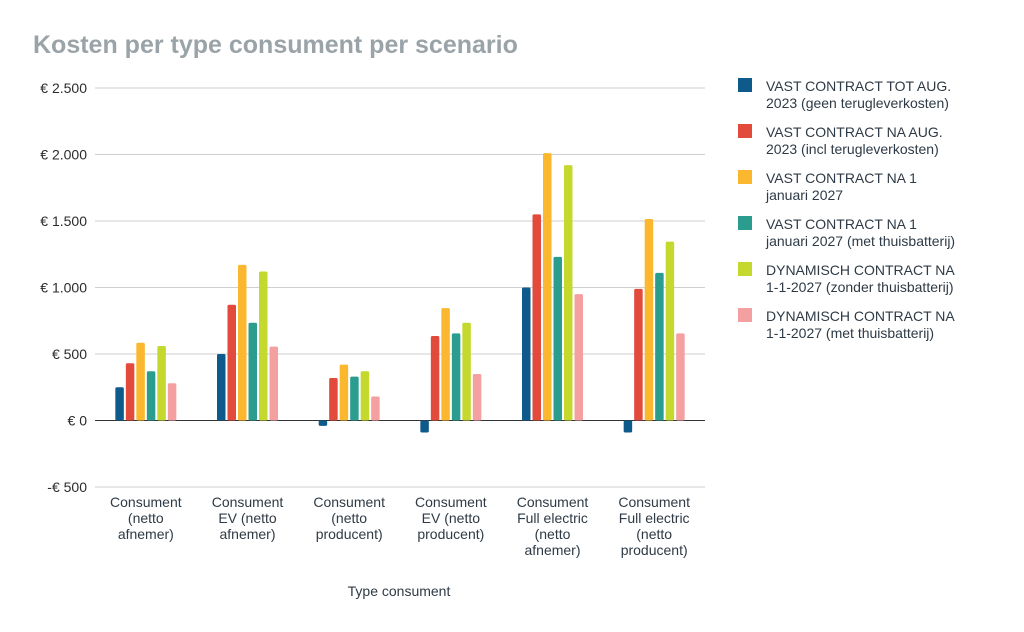 The image size is (1024, 632). What do you see at coordinates (67, 487) in the screenshot?
I see `y-tick-label: -€ 500` at bounding box center [67, 487].